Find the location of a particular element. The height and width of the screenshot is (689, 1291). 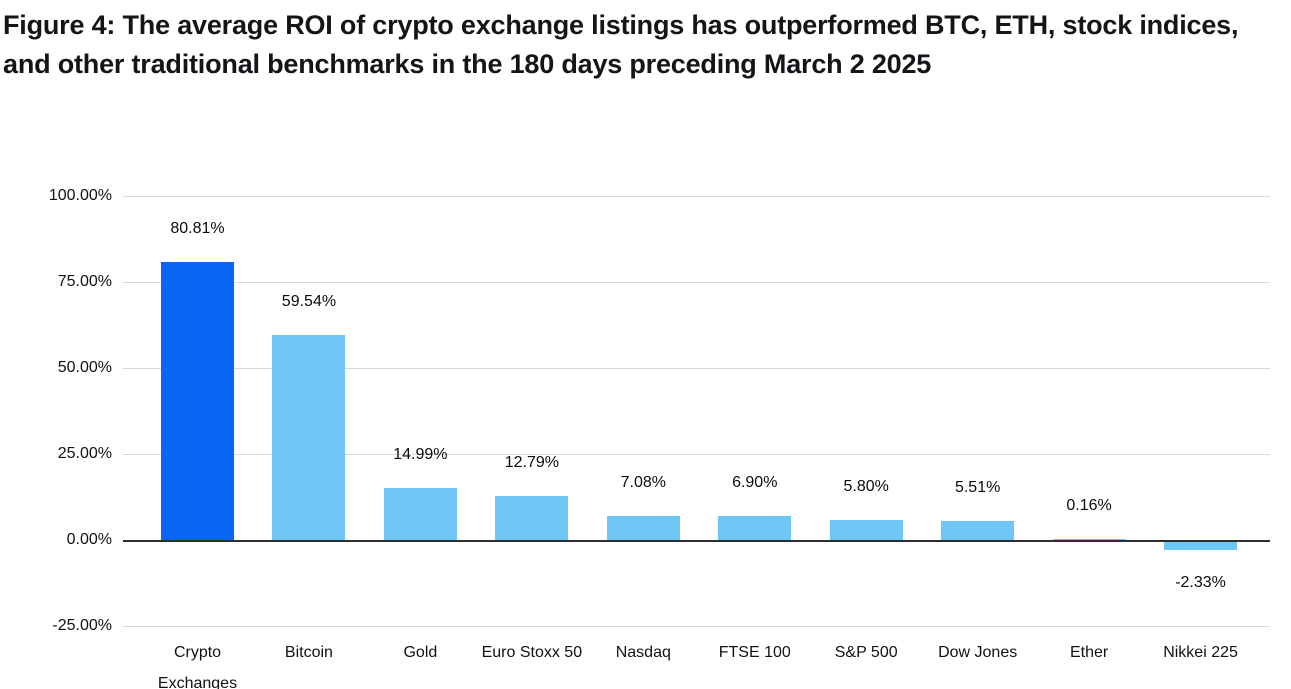

bar-value-label: -2.33% is located at coordinates (1200, 582).